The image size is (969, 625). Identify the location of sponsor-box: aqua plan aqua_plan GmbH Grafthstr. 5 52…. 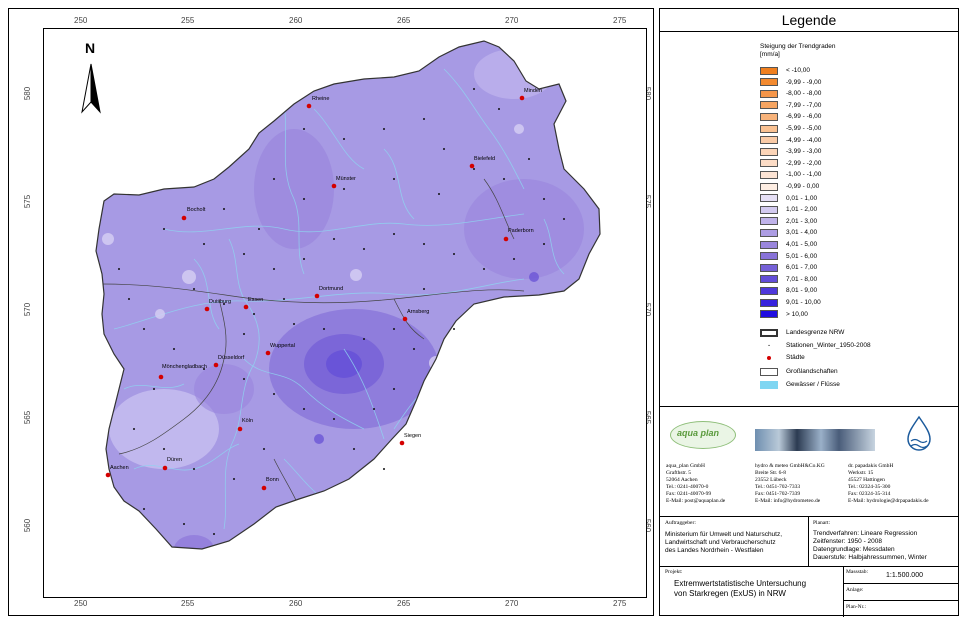
(809, 461).